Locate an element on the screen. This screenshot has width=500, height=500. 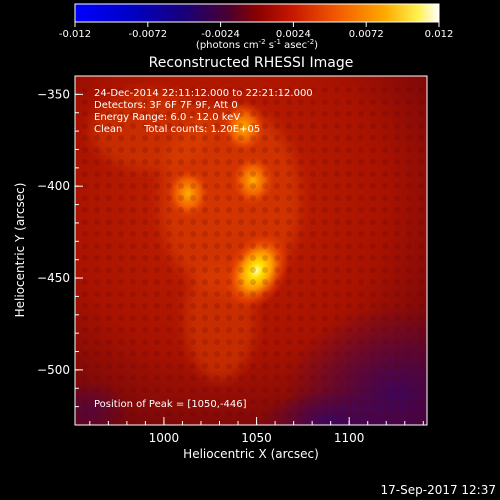
colorbar-unit-label: (photons cm-2 s-1 asec-2) is located at coordinates (257, 44).